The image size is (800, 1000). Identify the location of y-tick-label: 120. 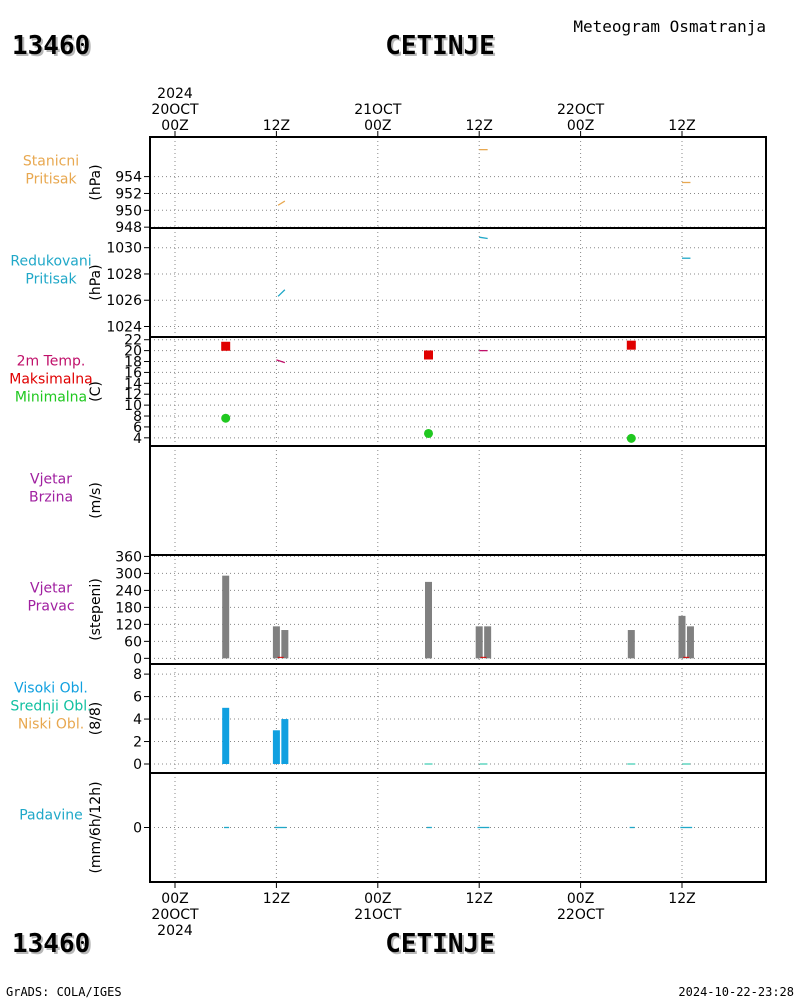
(128, 625).